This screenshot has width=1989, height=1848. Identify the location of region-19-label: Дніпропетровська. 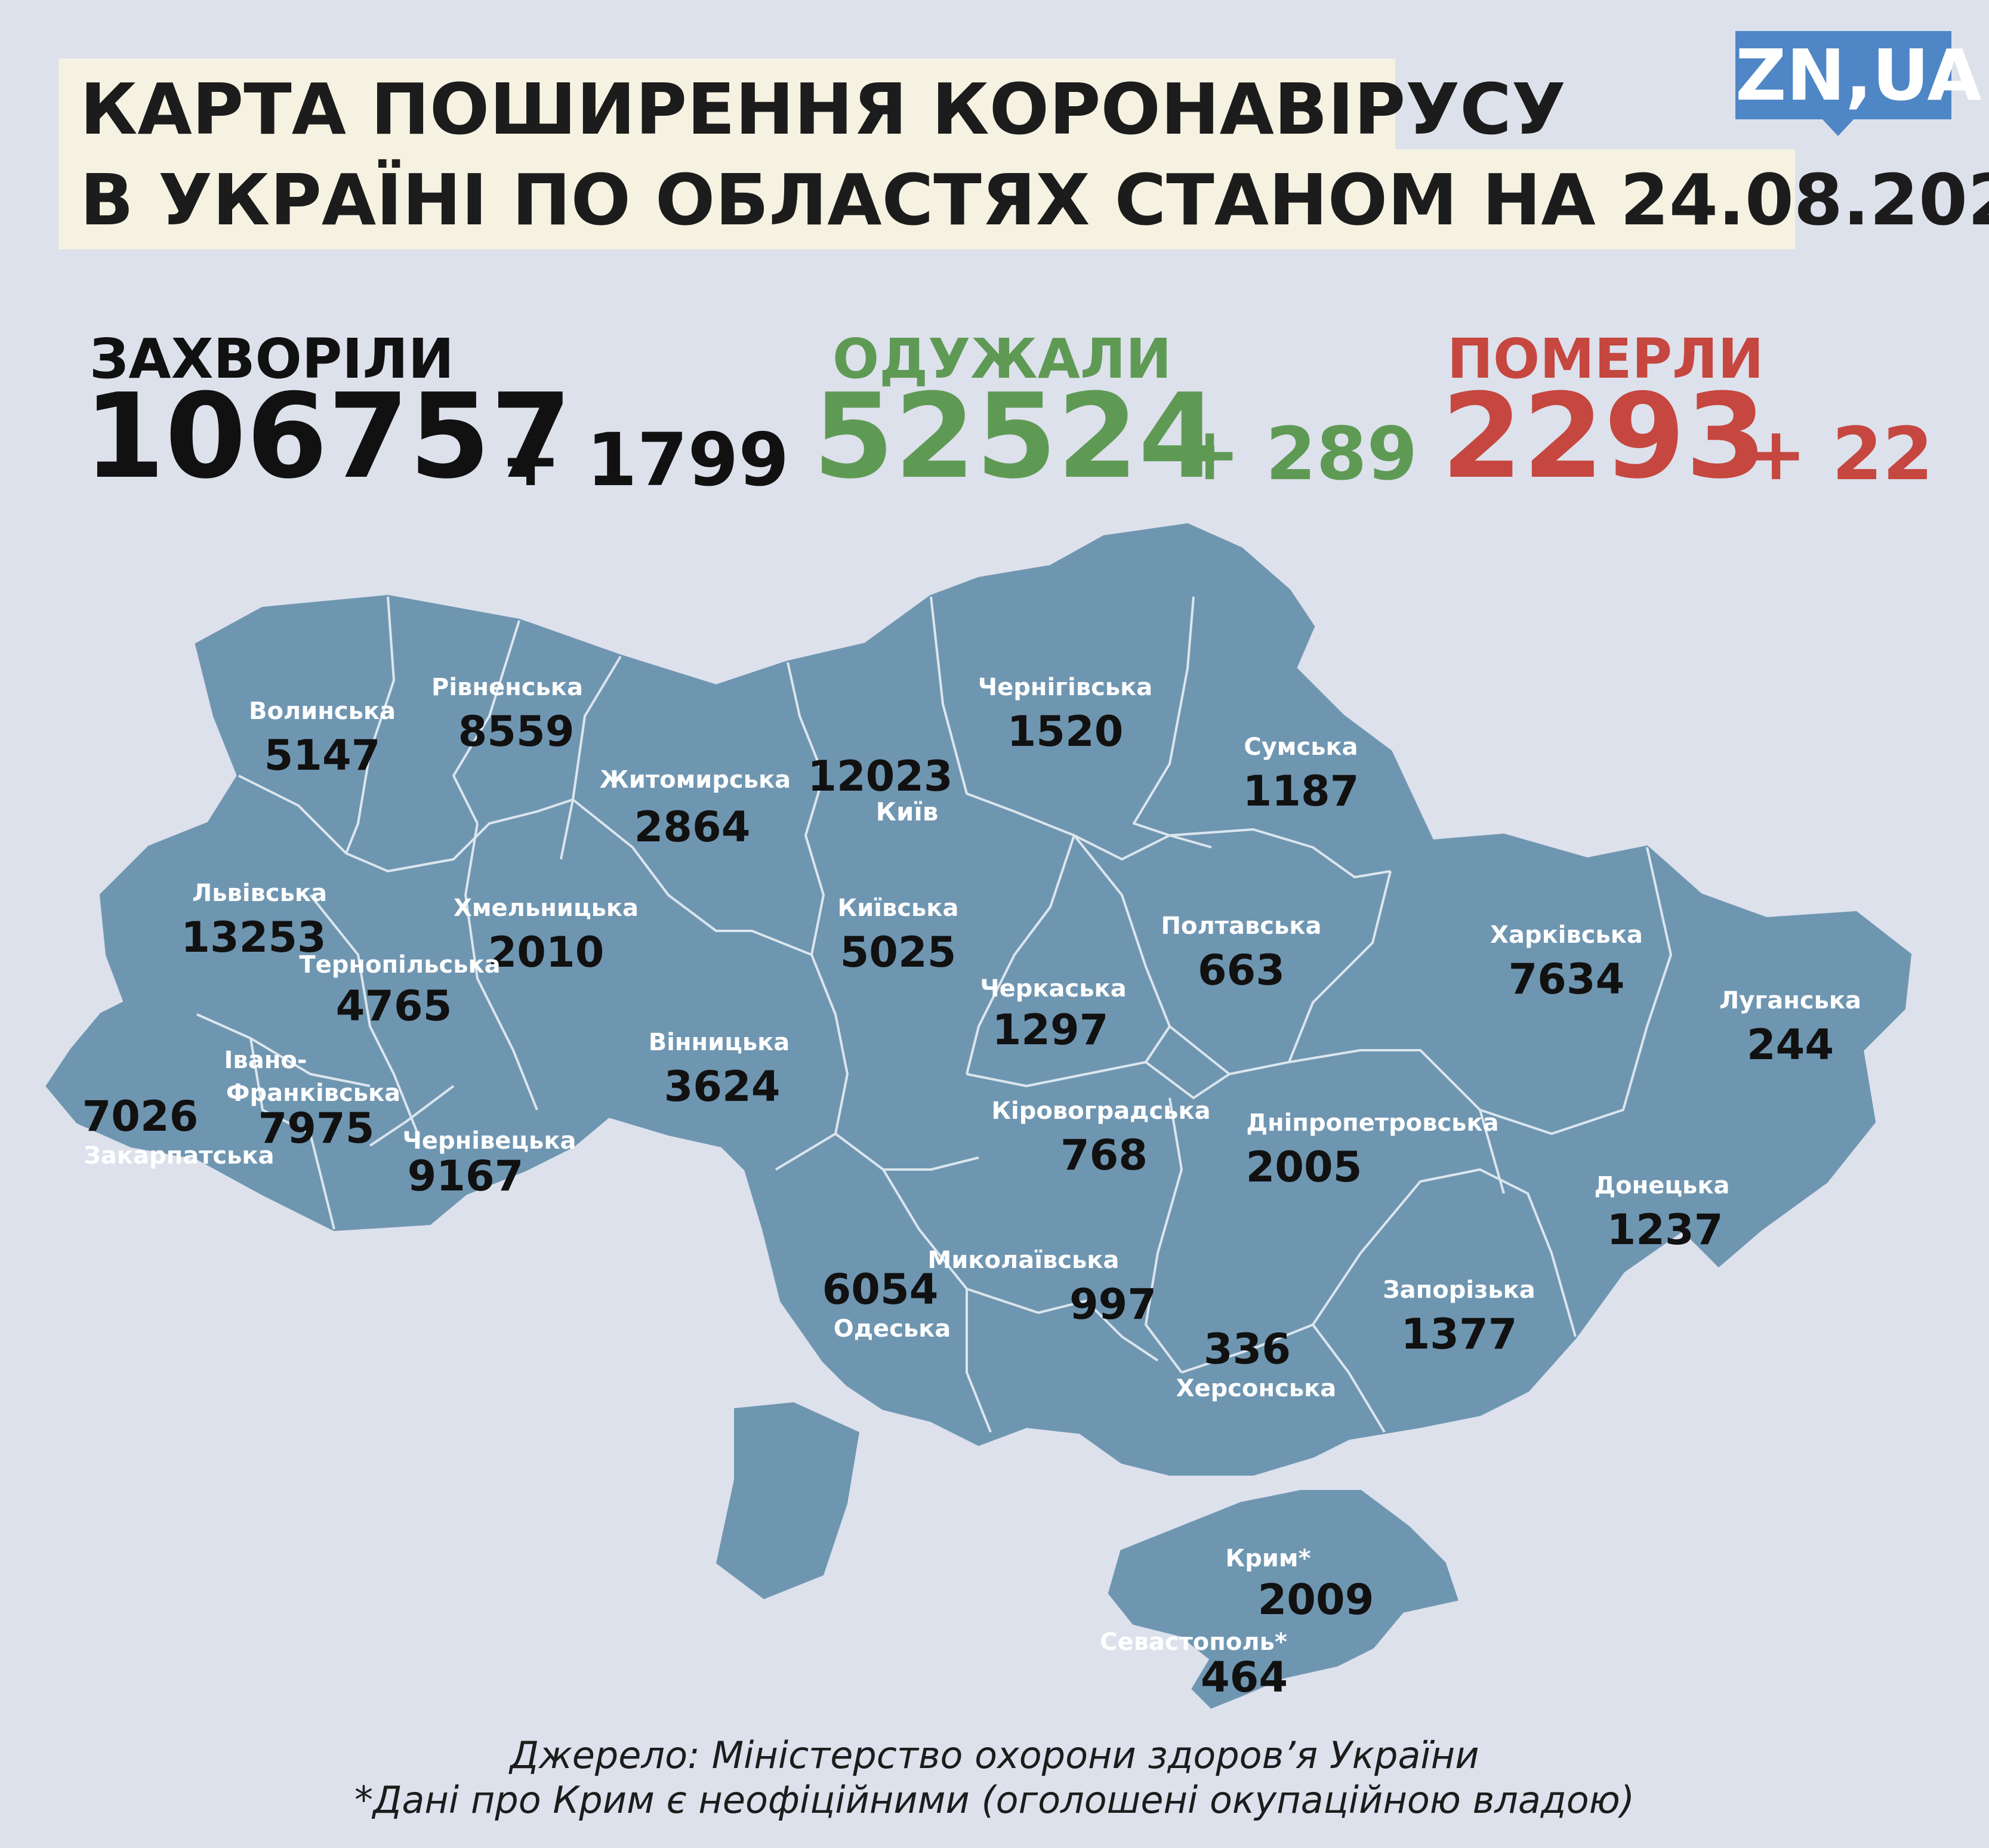
(1372, 1123).